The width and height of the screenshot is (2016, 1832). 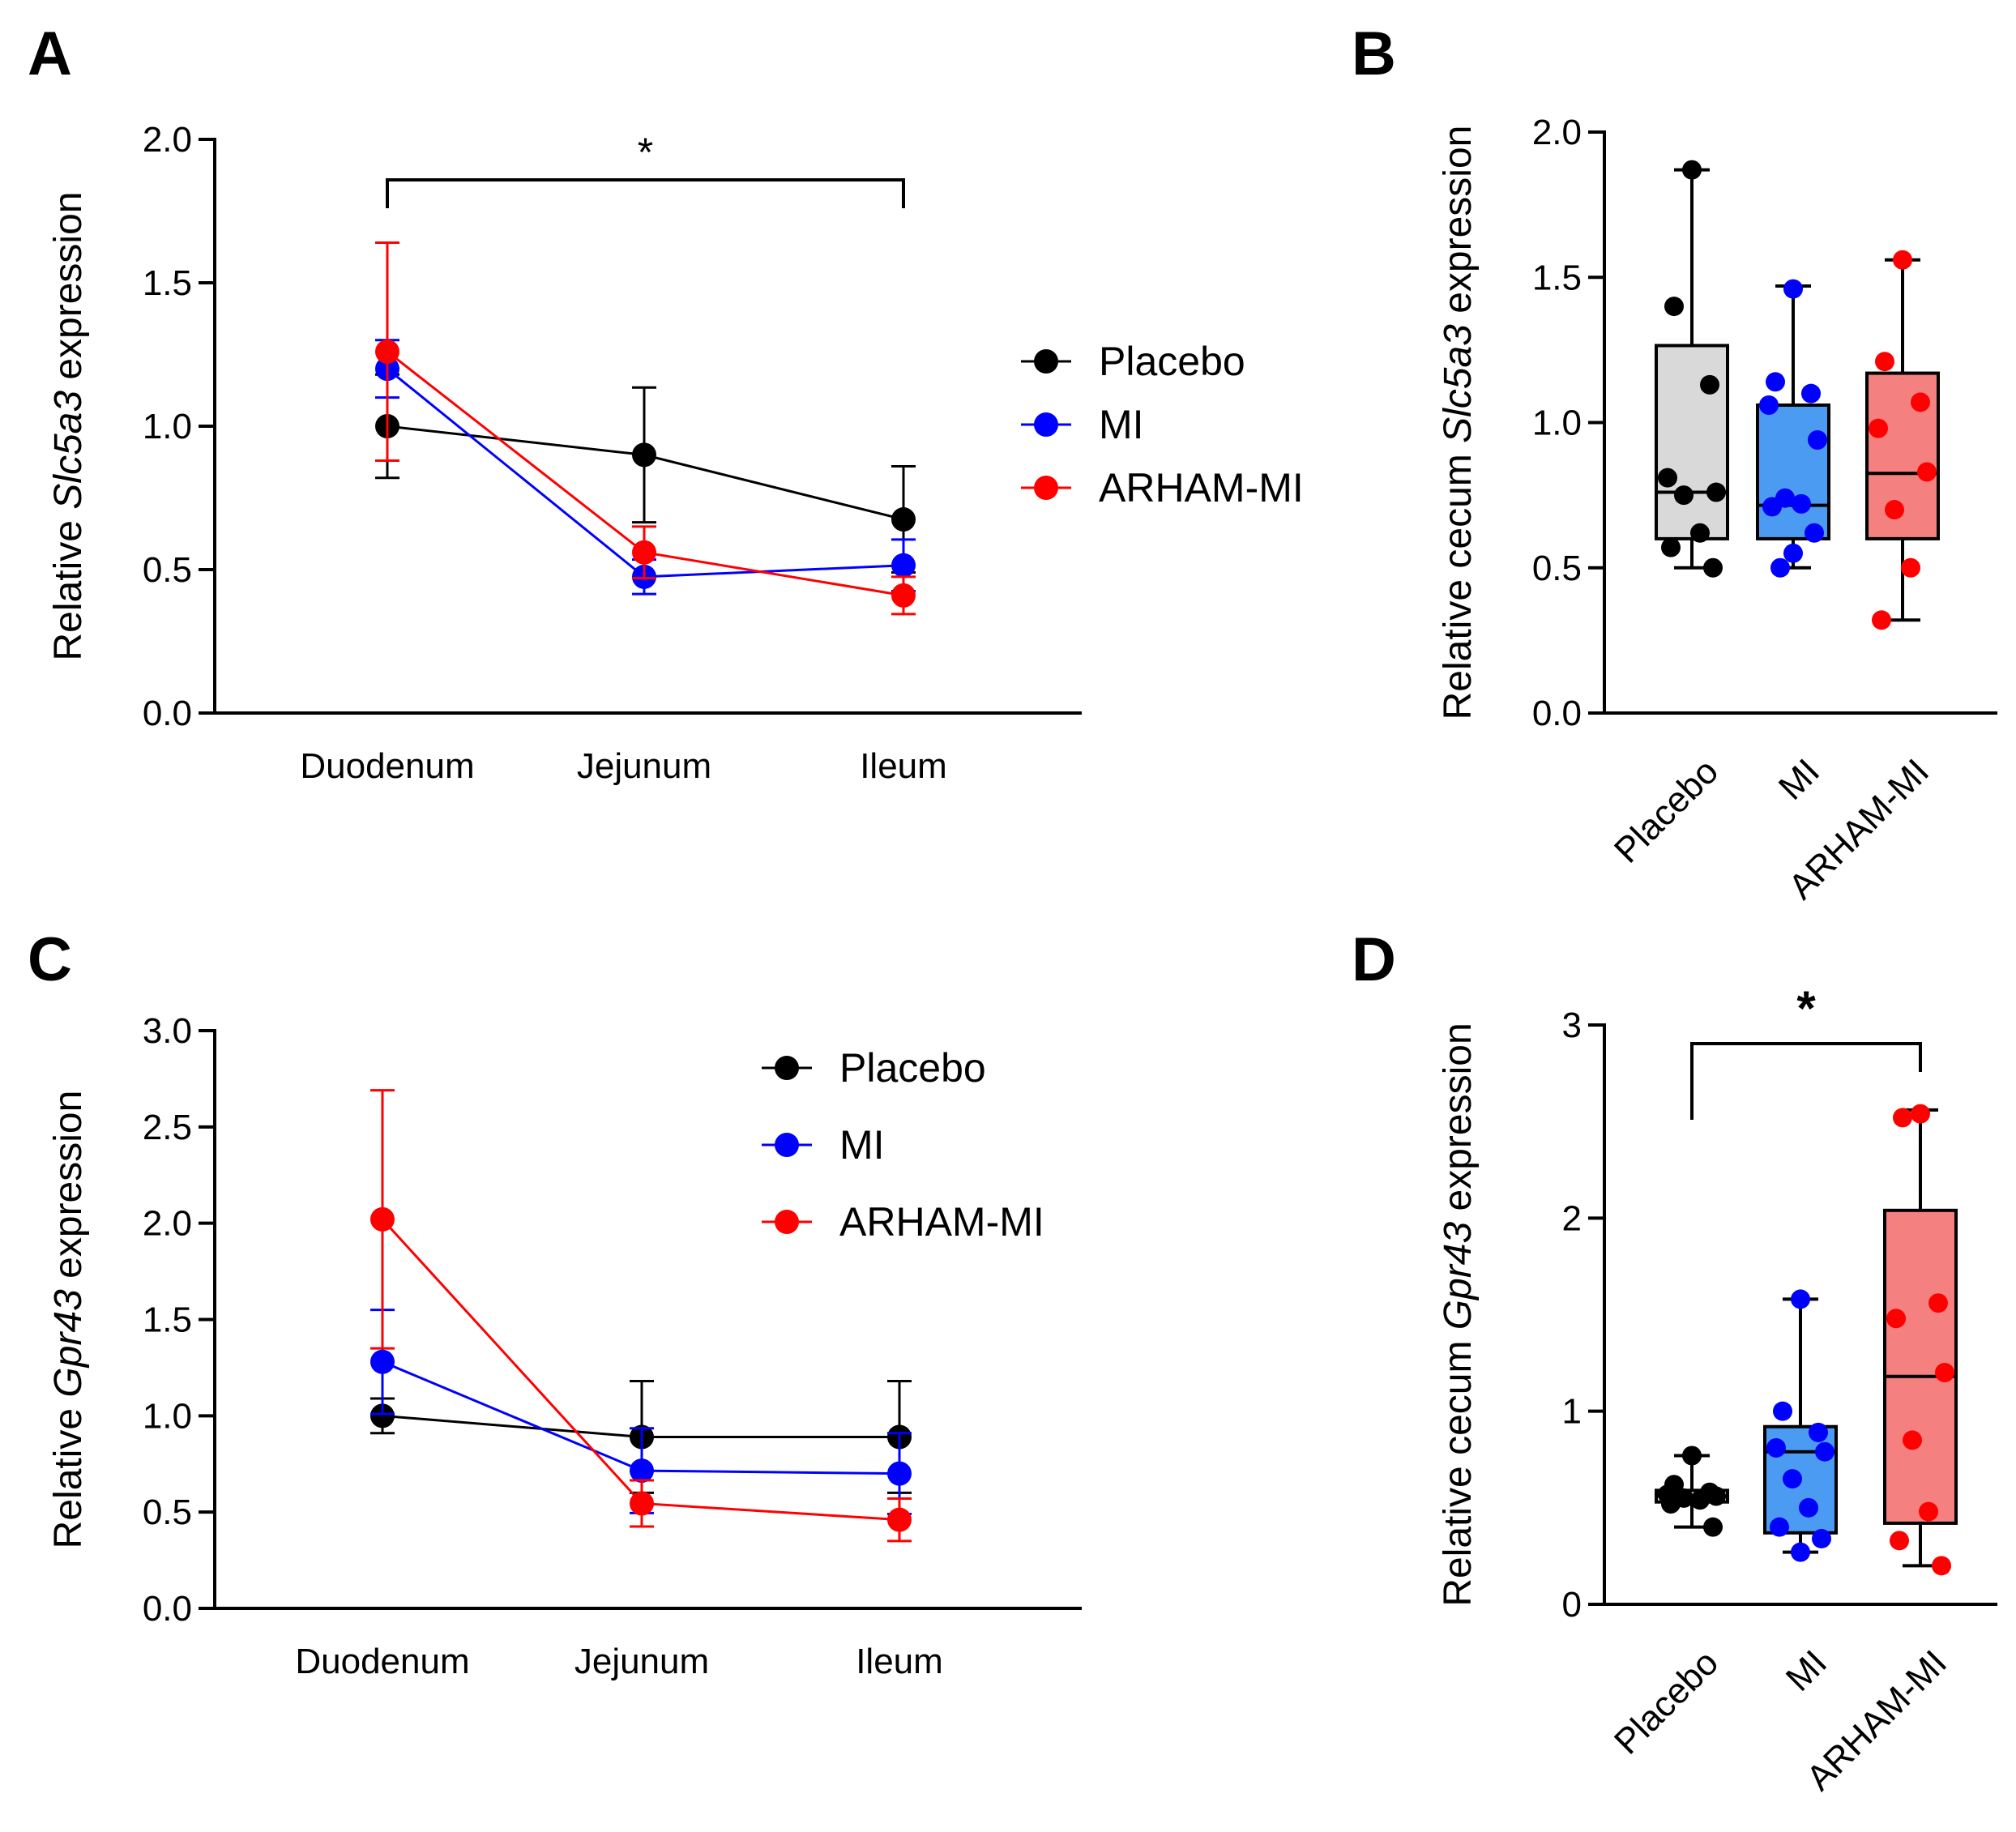 I want to click on panel-a-y-axis-title: Relative Slc5a3 expression, so click(x=68, y=426).